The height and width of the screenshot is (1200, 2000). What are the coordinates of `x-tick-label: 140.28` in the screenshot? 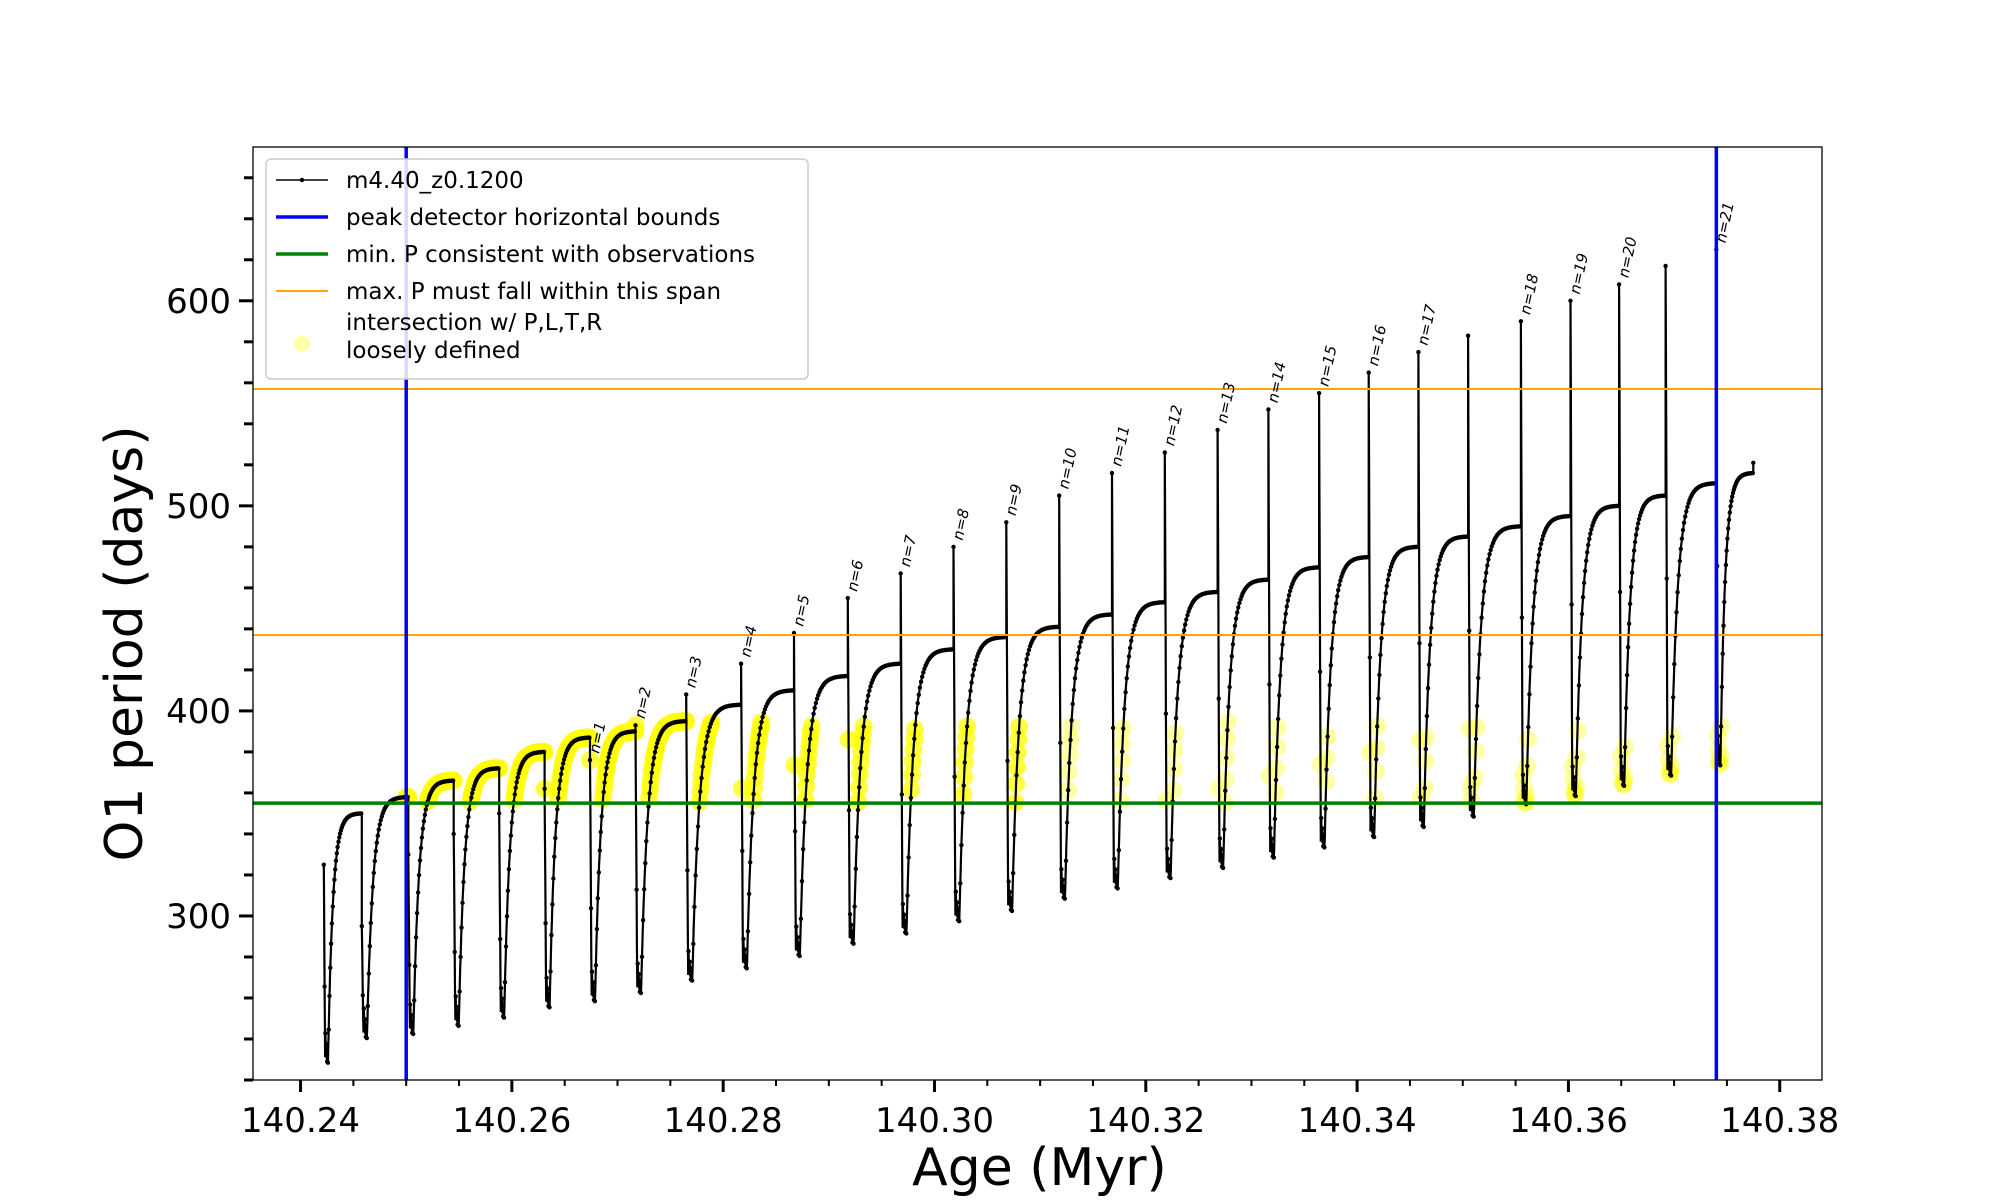 It's located at (723, 1121).